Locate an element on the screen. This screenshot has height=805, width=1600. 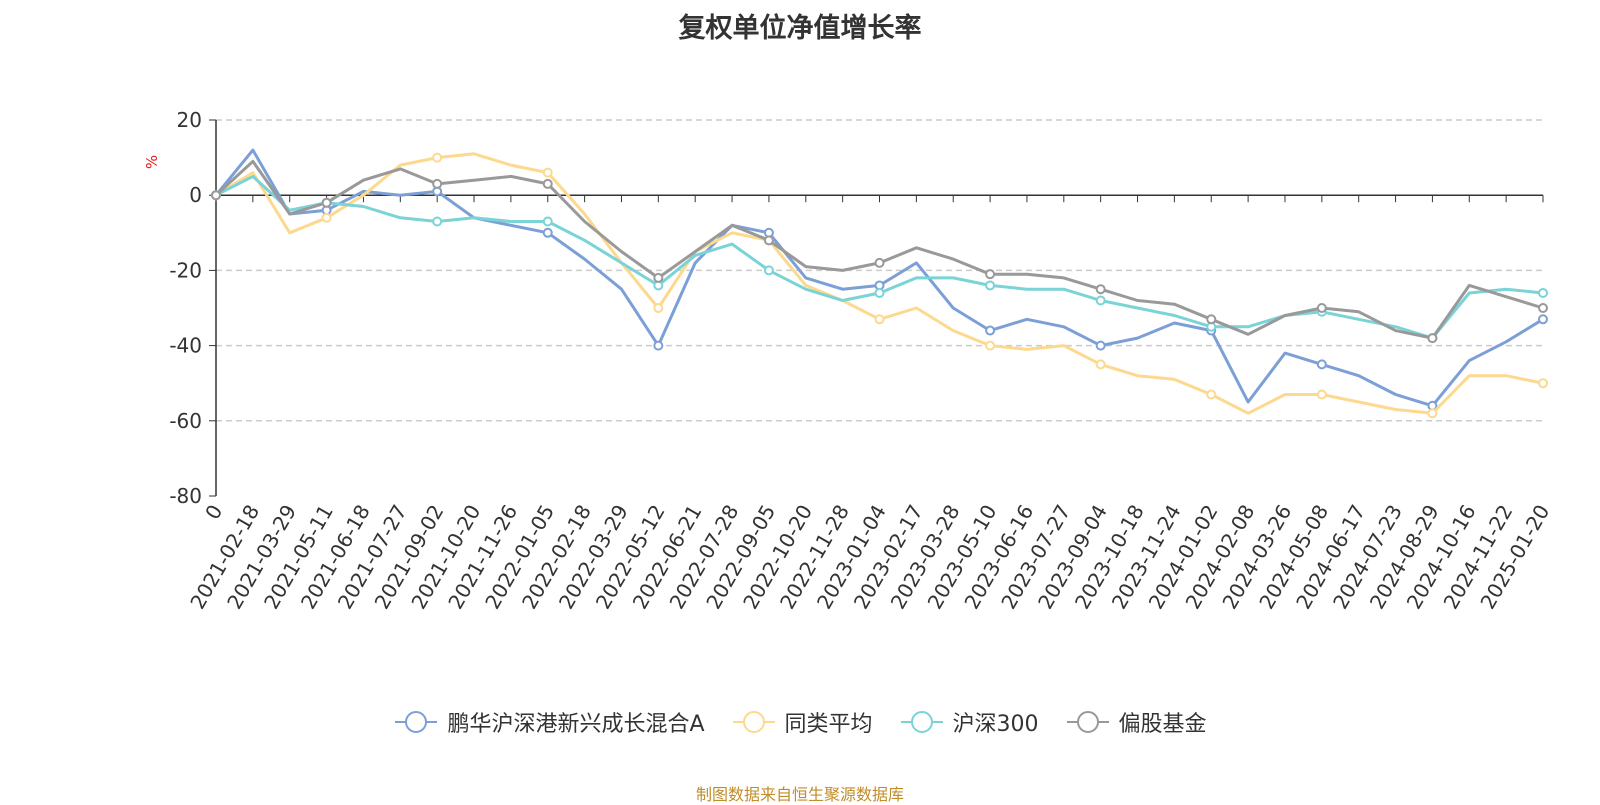
y-tick-label: 20 is located at coordinates (189, 120).